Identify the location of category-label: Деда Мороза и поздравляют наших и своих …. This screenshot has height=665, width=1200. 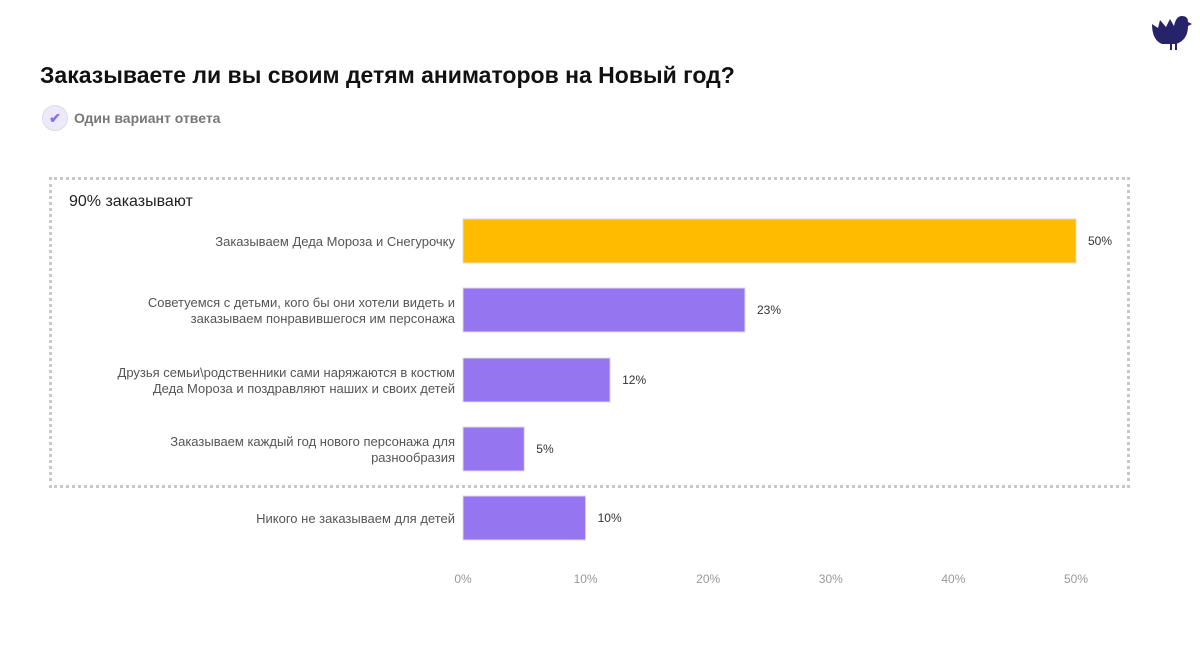
(304, 388).